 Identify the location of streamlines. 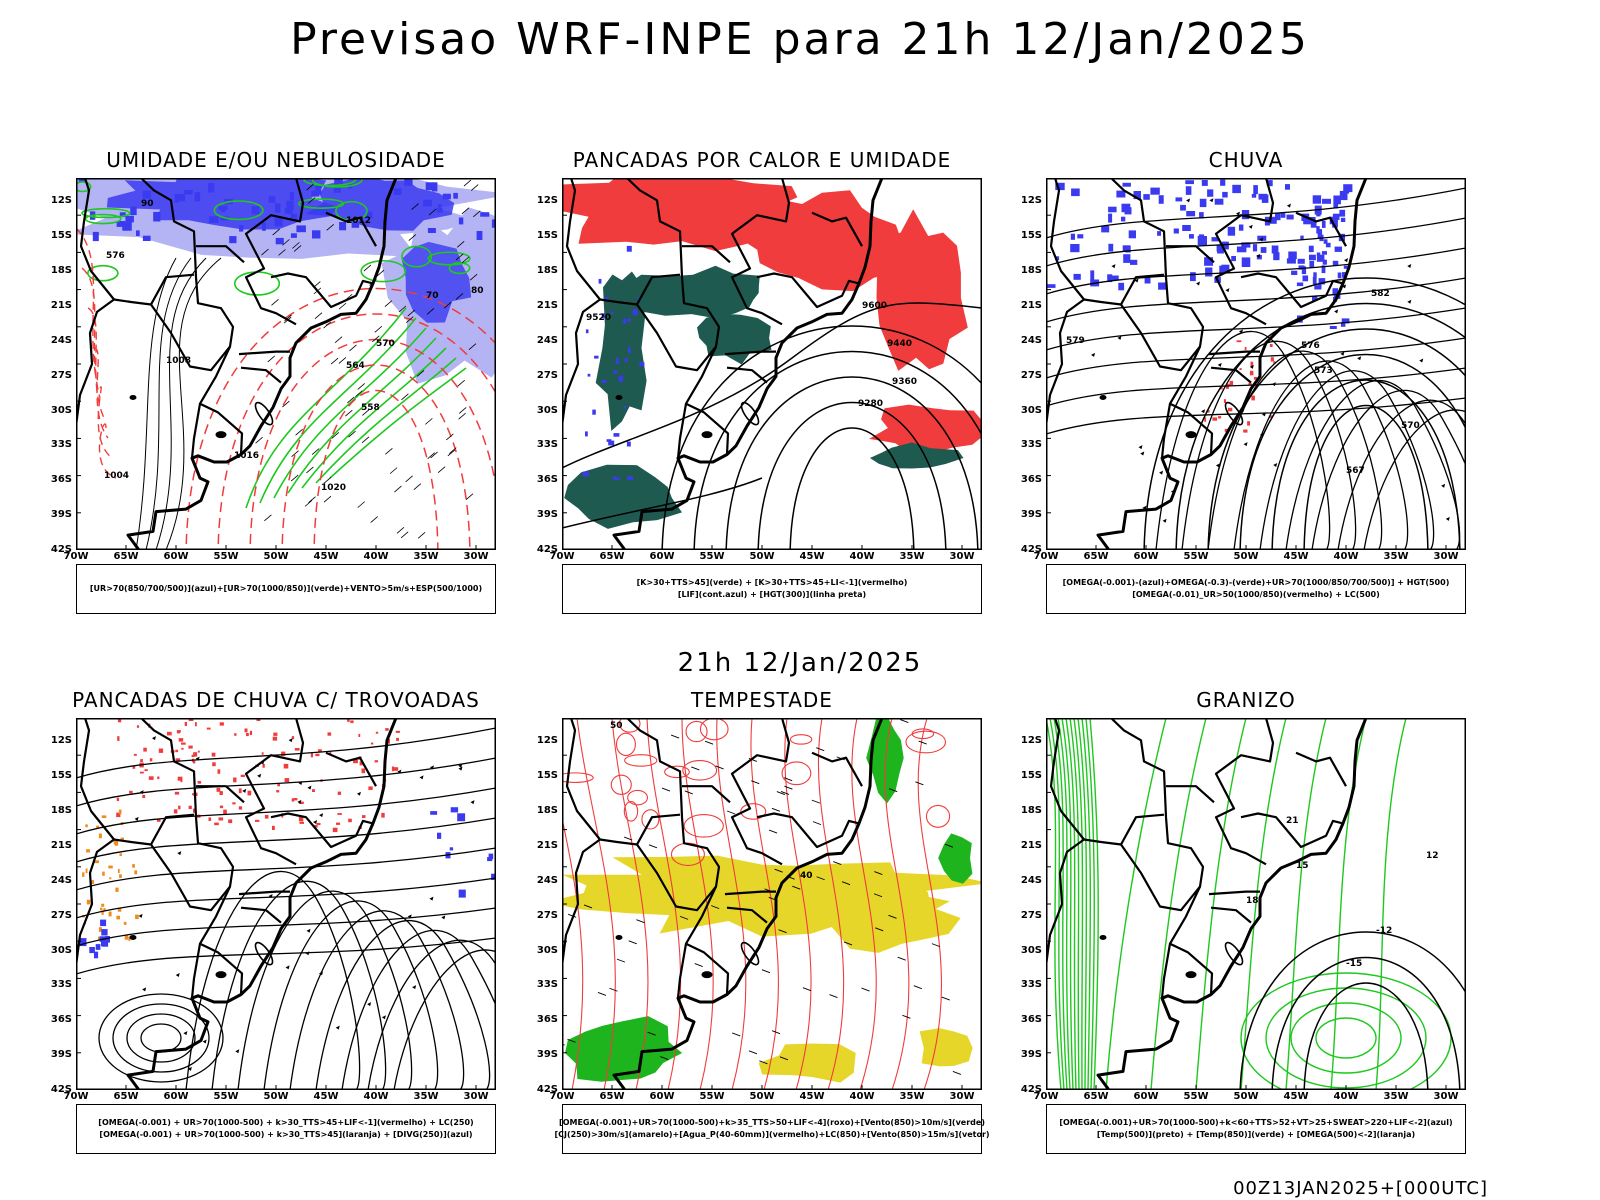
(286, 908).